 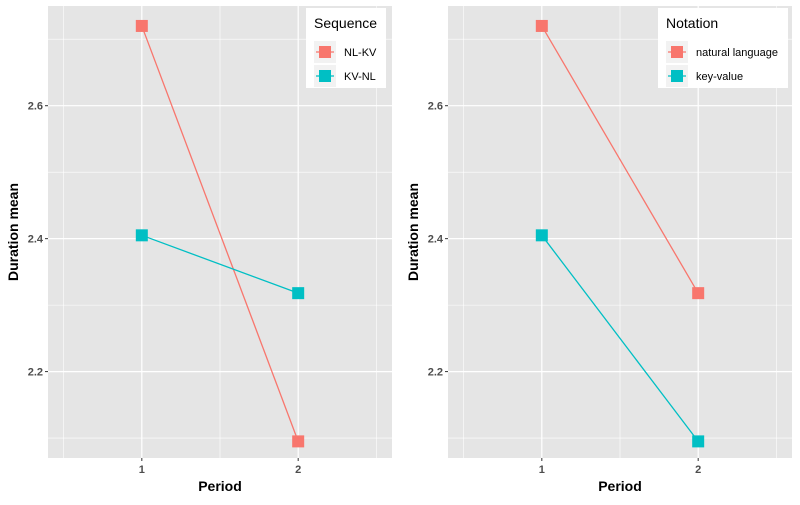 What do you see at coordinates (345, 23) in the screenshot?
I see `legend-title: Sequence` at bounding box center [345, 23].